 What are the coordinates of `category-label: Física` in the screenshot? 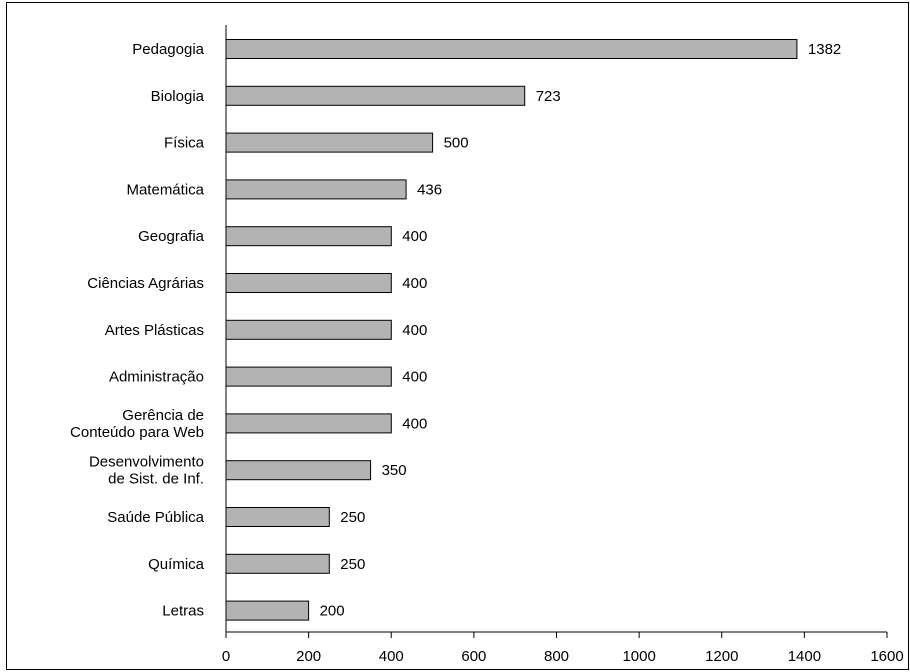 It's located at (184, 143).